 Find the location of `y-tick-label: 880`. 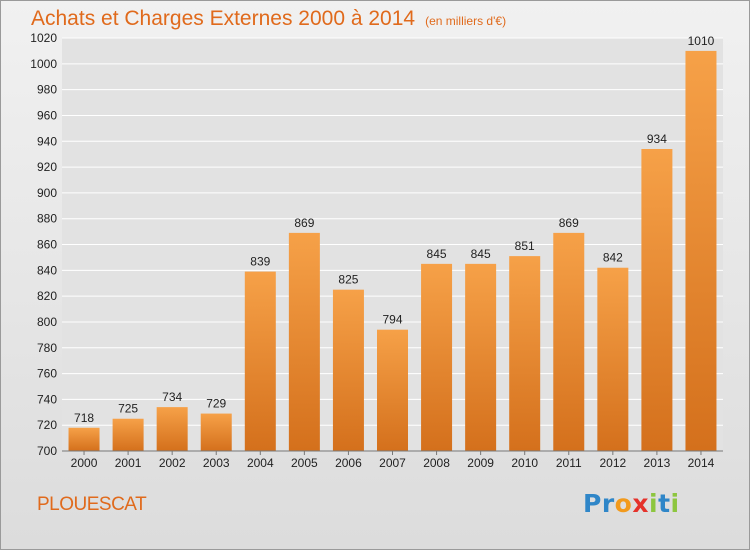

y-tick-label: 880 is located at coordinates (47, 219).